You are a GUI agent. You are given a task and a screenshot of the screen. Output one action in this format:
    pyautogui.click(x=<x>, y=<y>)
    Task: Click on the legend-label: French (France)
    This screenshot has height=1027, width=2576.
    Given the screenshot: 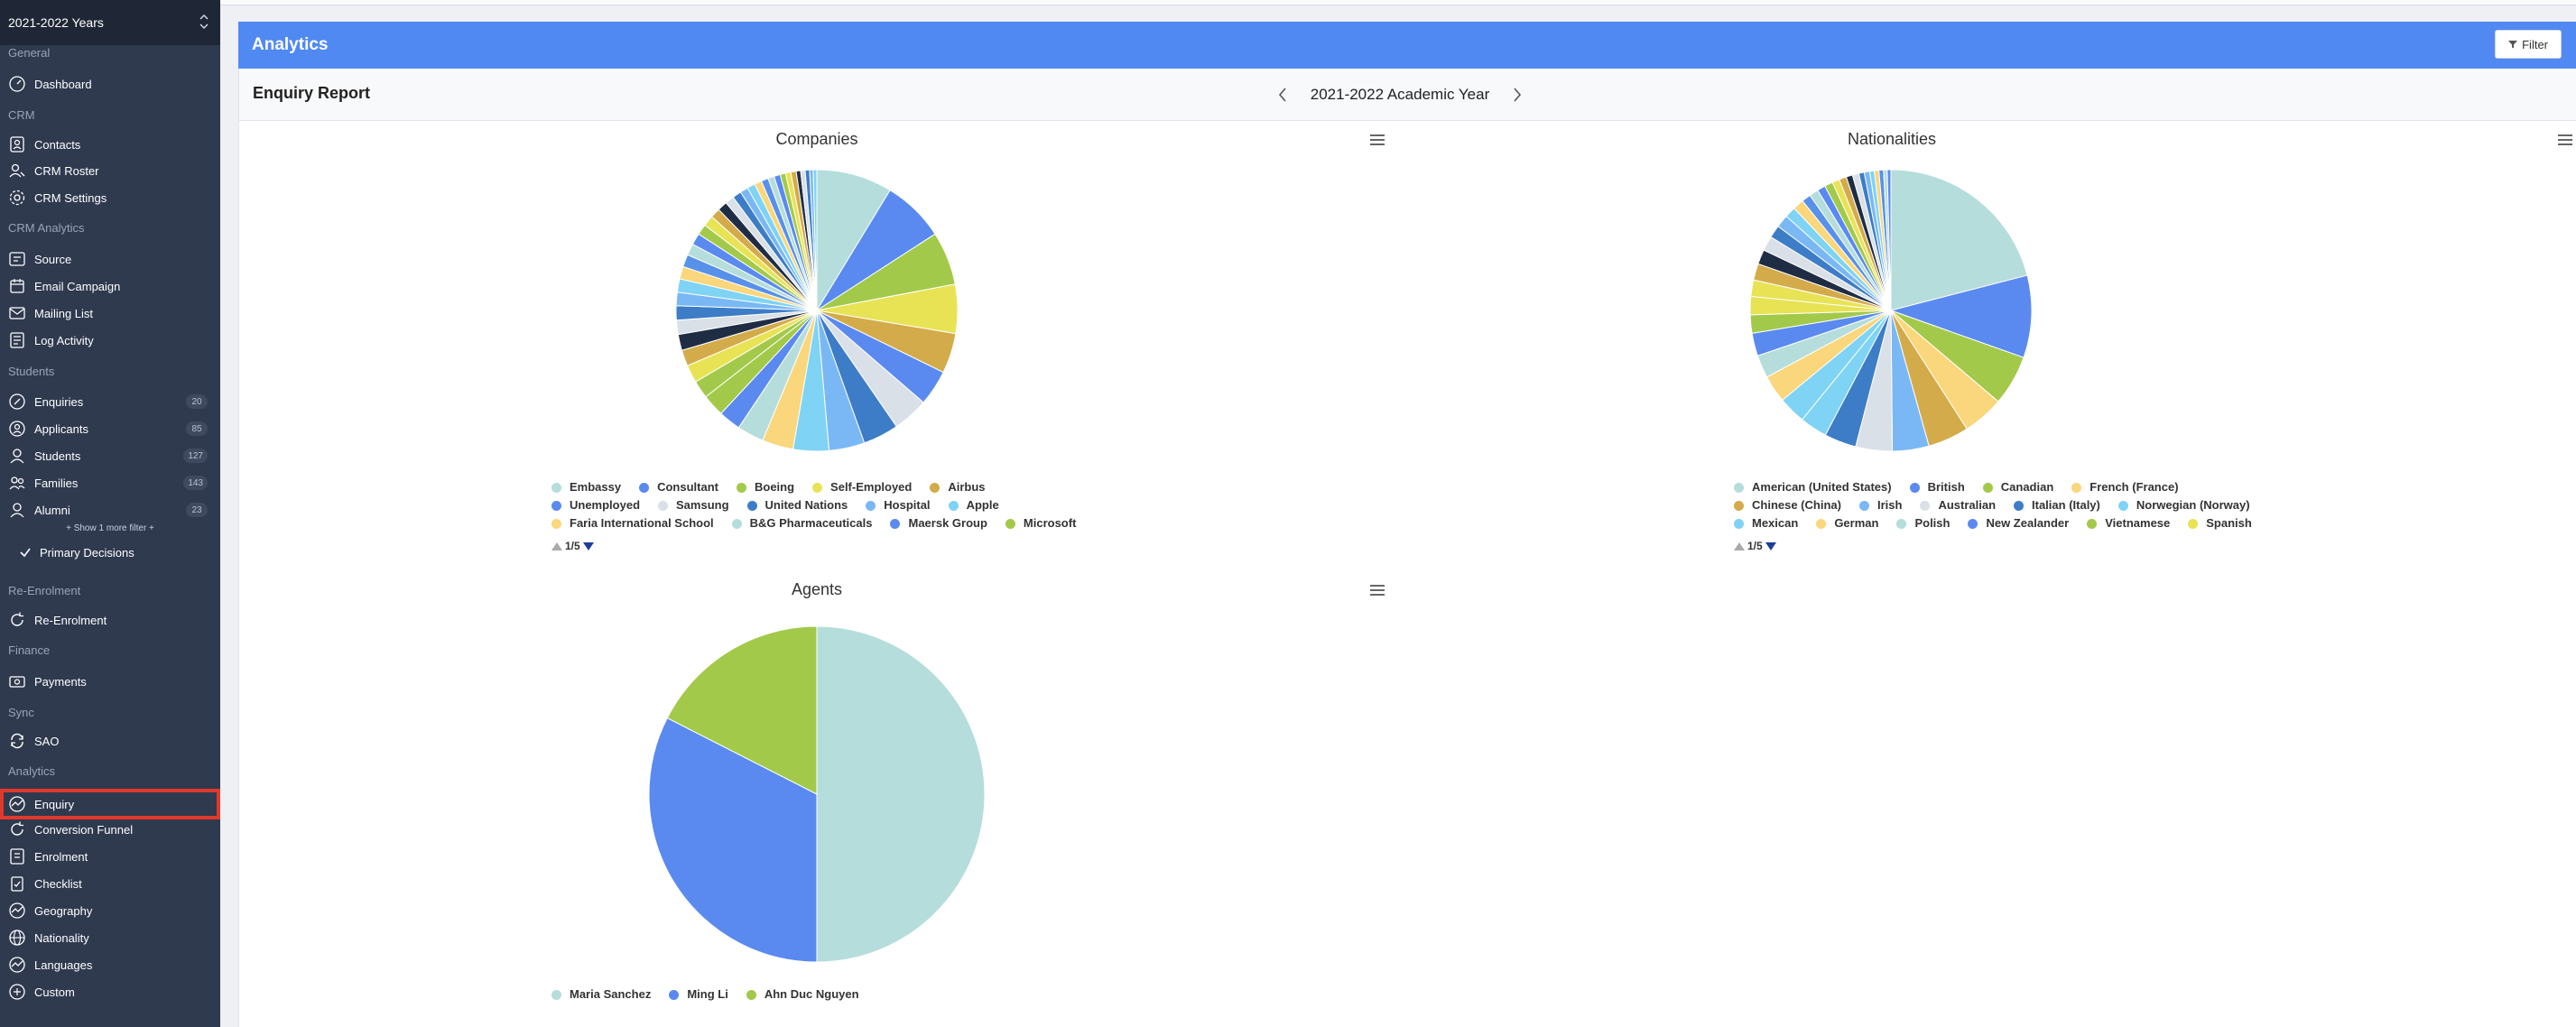 What is the action you would take?
    pyautogui.click(x=2134, y=487)
    